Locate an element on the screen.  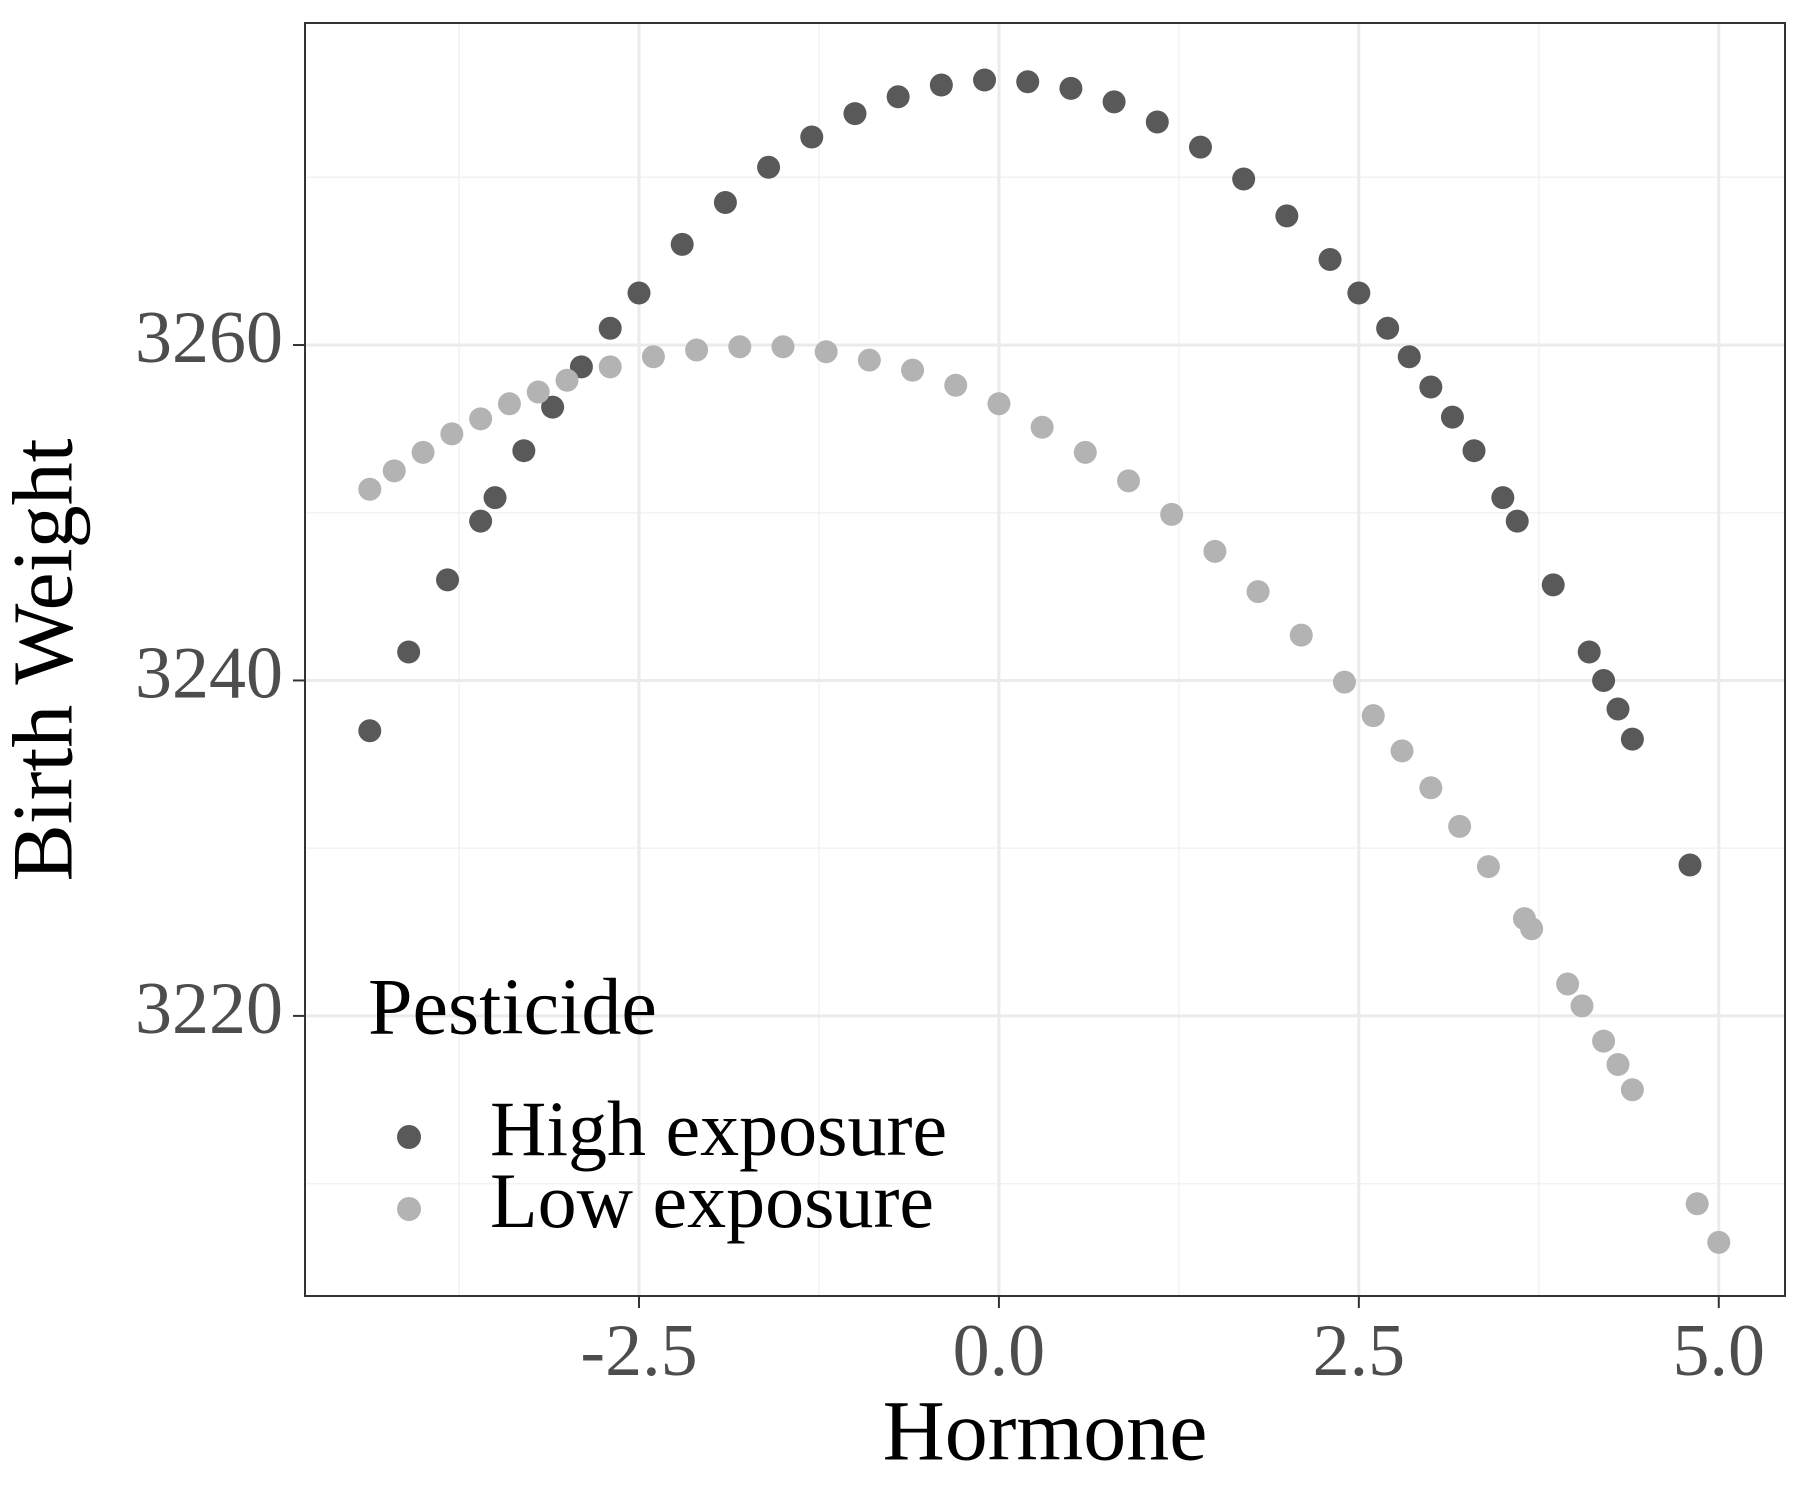
x-tick-label: 5.0 is located at coordinates (1719, 1351).